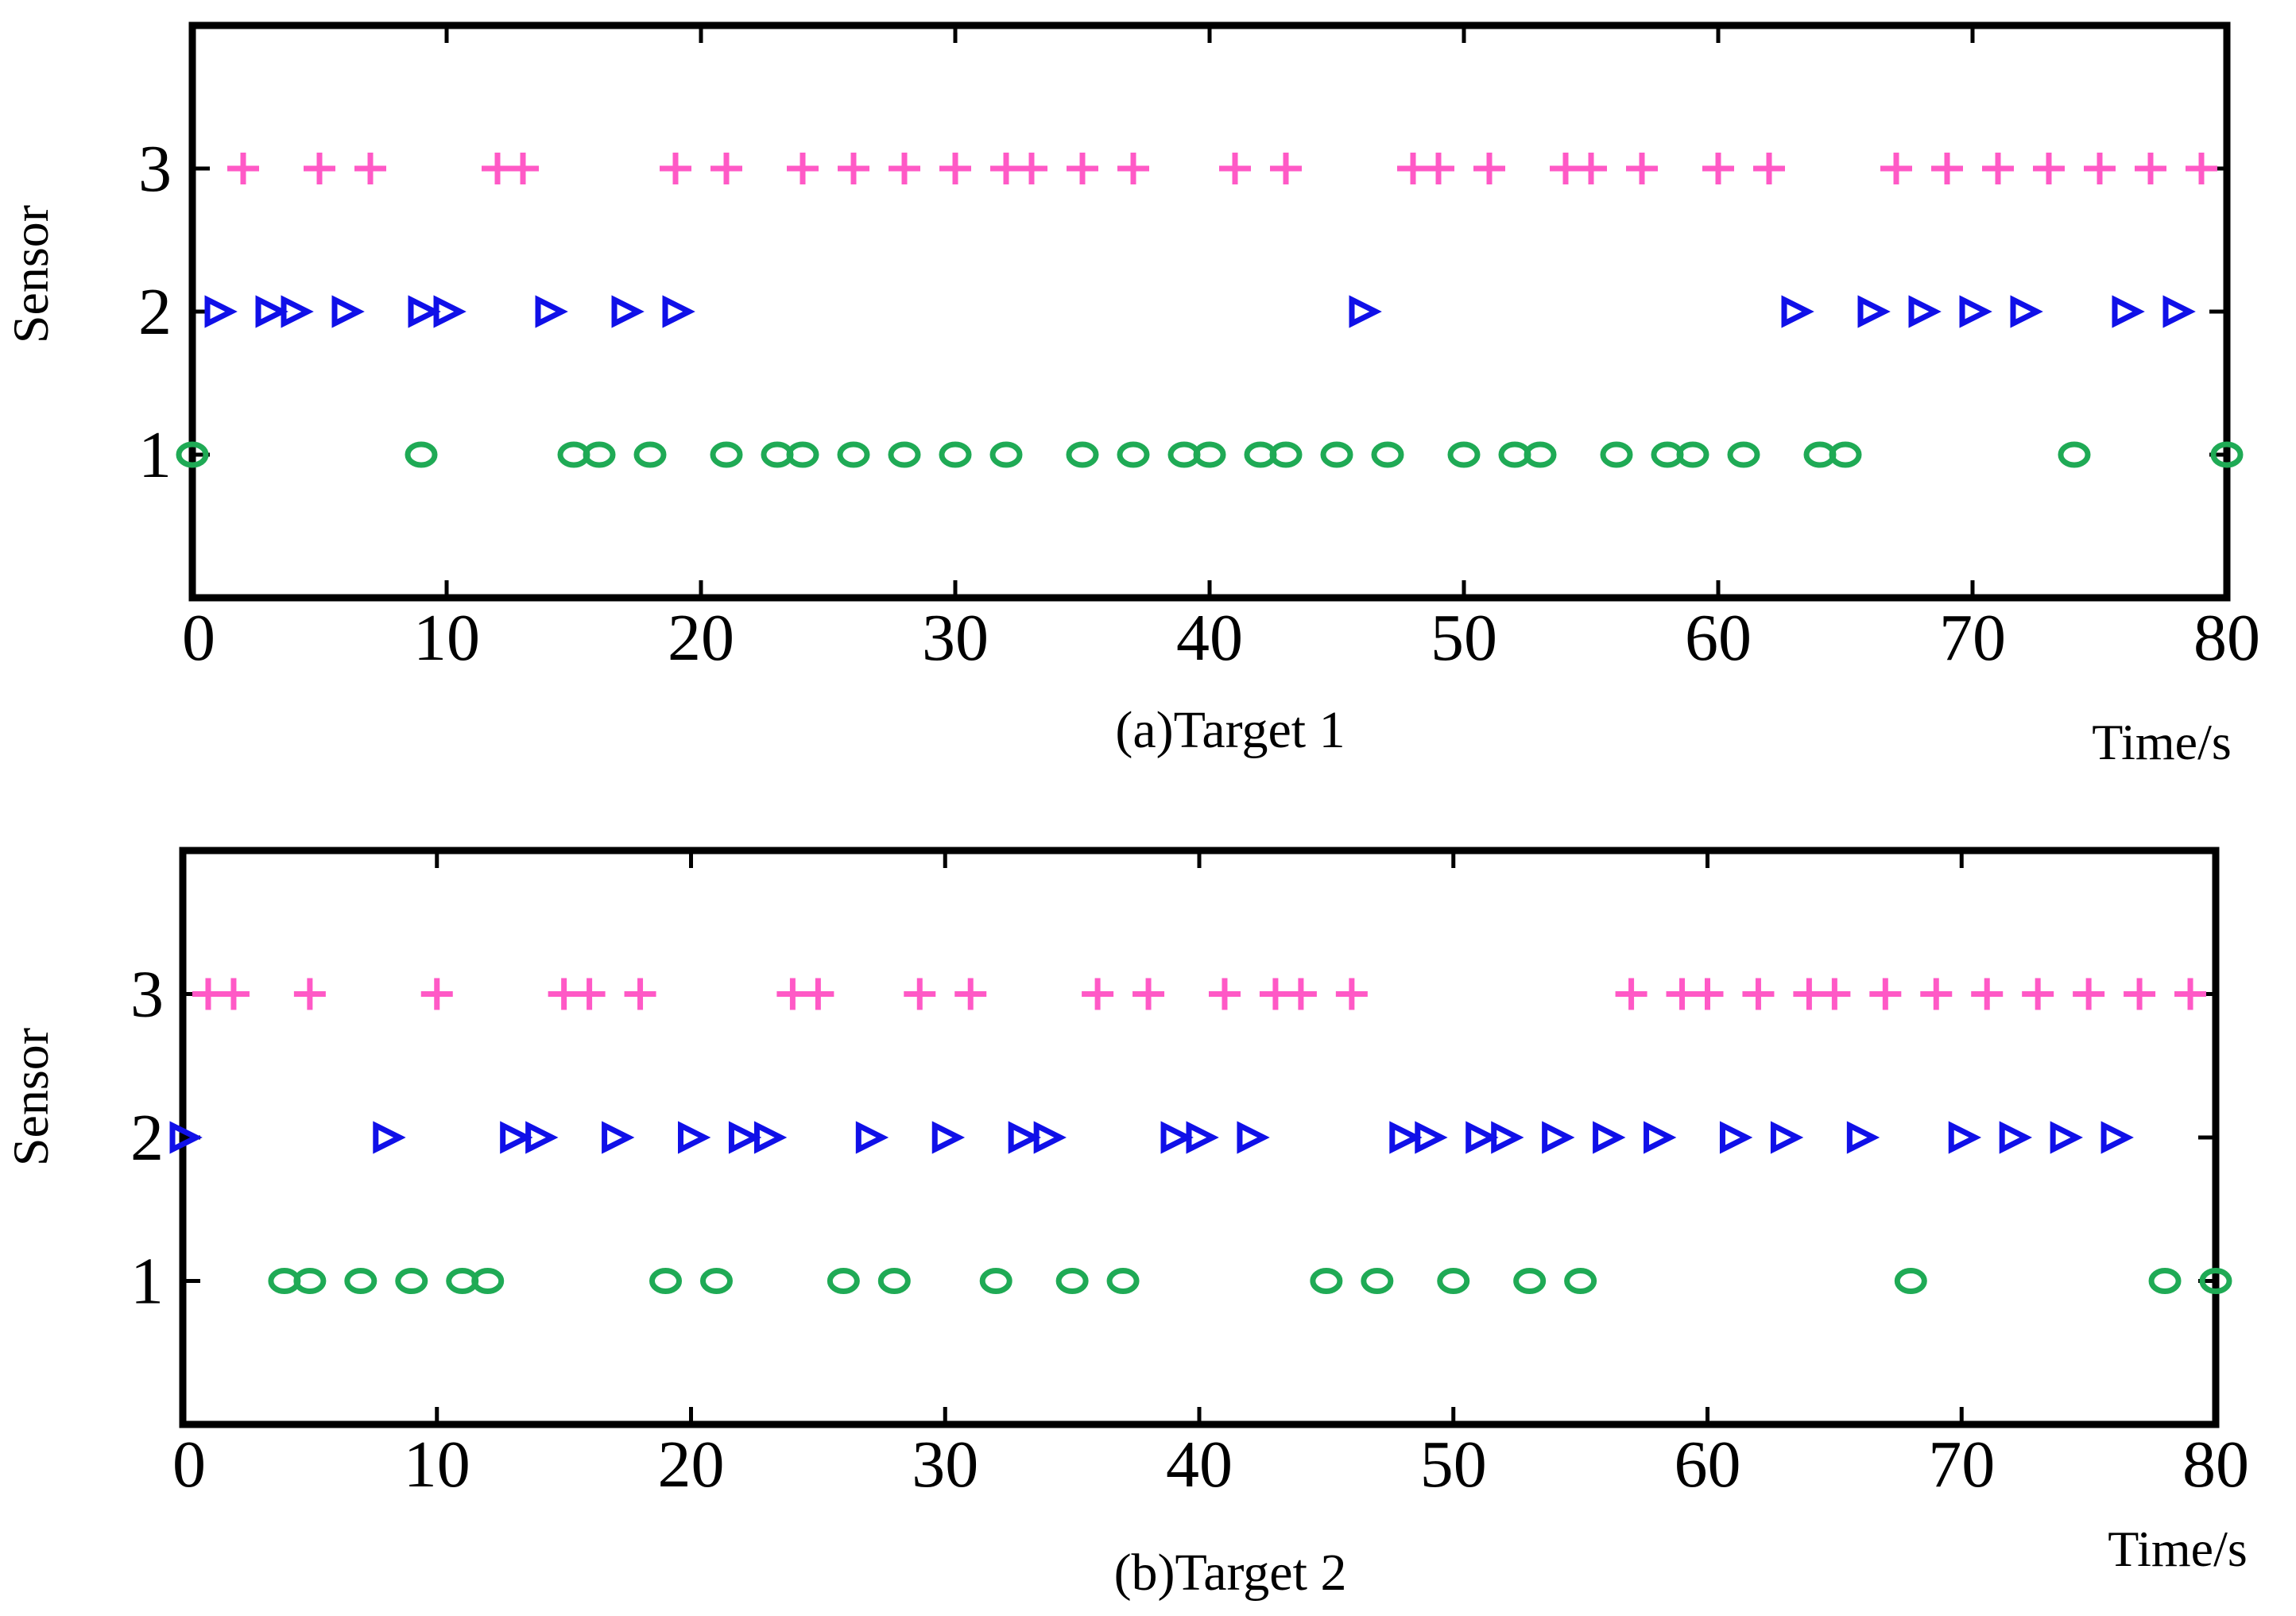  I want to click on x-tick-label: 60, so click(1718, 638).